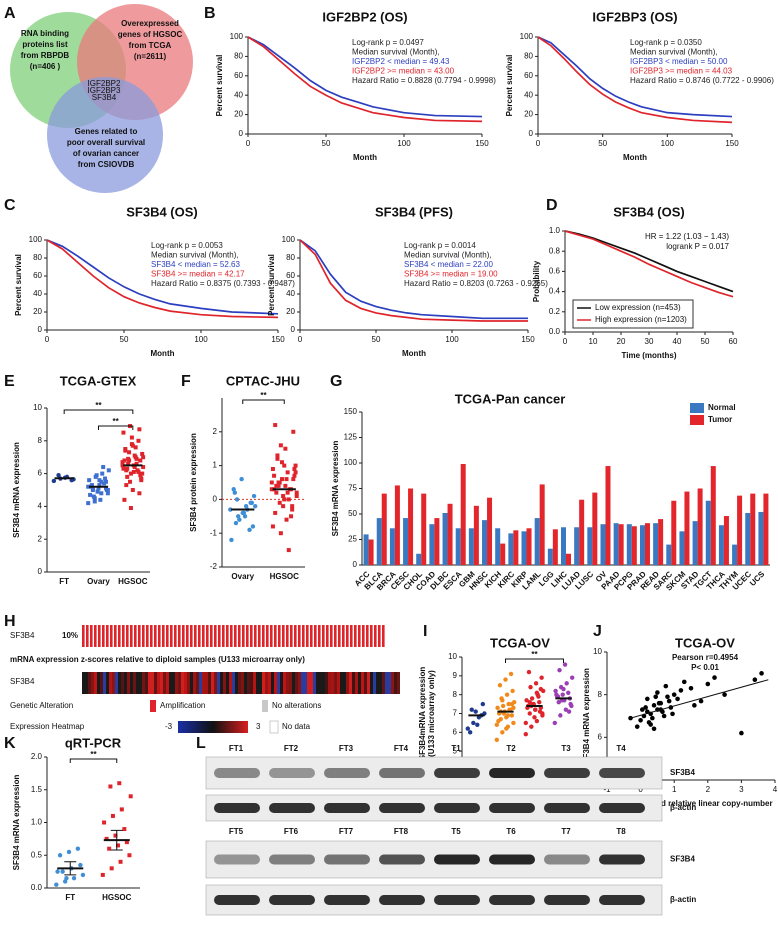 The width and height of the screenshot is (778, 925). Describe the element at coordinates (150, 23) in the screenshot. I see `venn-label: Overexpressed` at that location.